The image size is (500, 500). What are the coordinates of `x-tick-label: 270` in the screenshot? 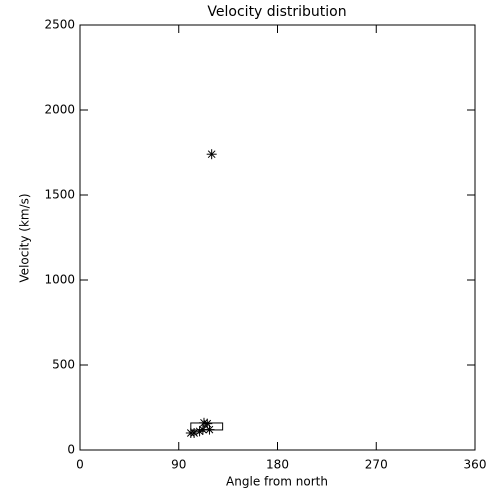 It's located at (376, 465).